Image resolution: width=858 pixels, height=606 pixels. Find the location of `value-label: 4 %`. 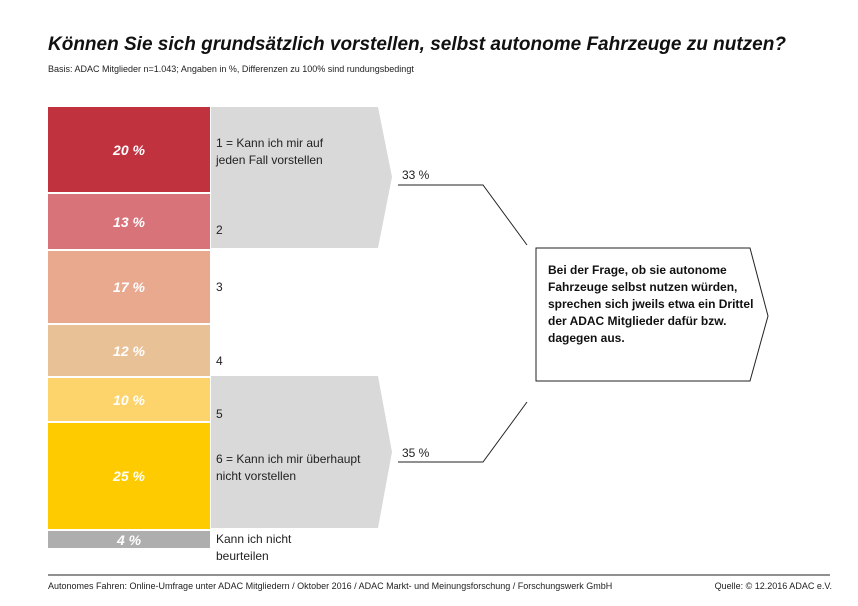

value-label: 4 % is located at coordinates (129, 539).